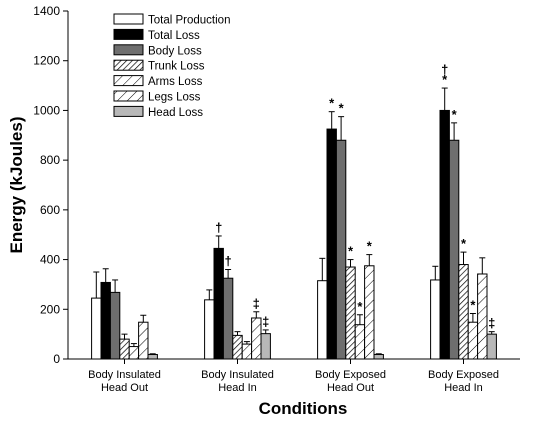 The width and height of the screenshot is (540, 425). Describe the element at coordinates (50, 309) in the screenshot. I see `y-tick-label: 200` at that location.